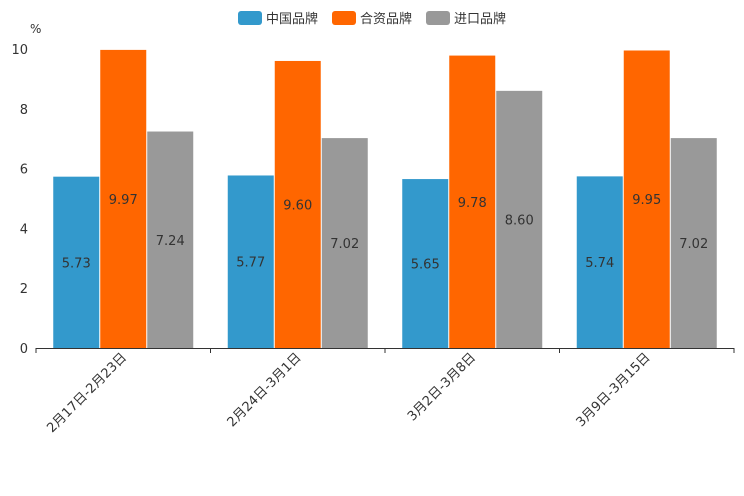 The image size is (744, 496). Describe the element at coordinates (343, 17) in the screenshot. I see `legend-swatch-jv-brand` at that location.